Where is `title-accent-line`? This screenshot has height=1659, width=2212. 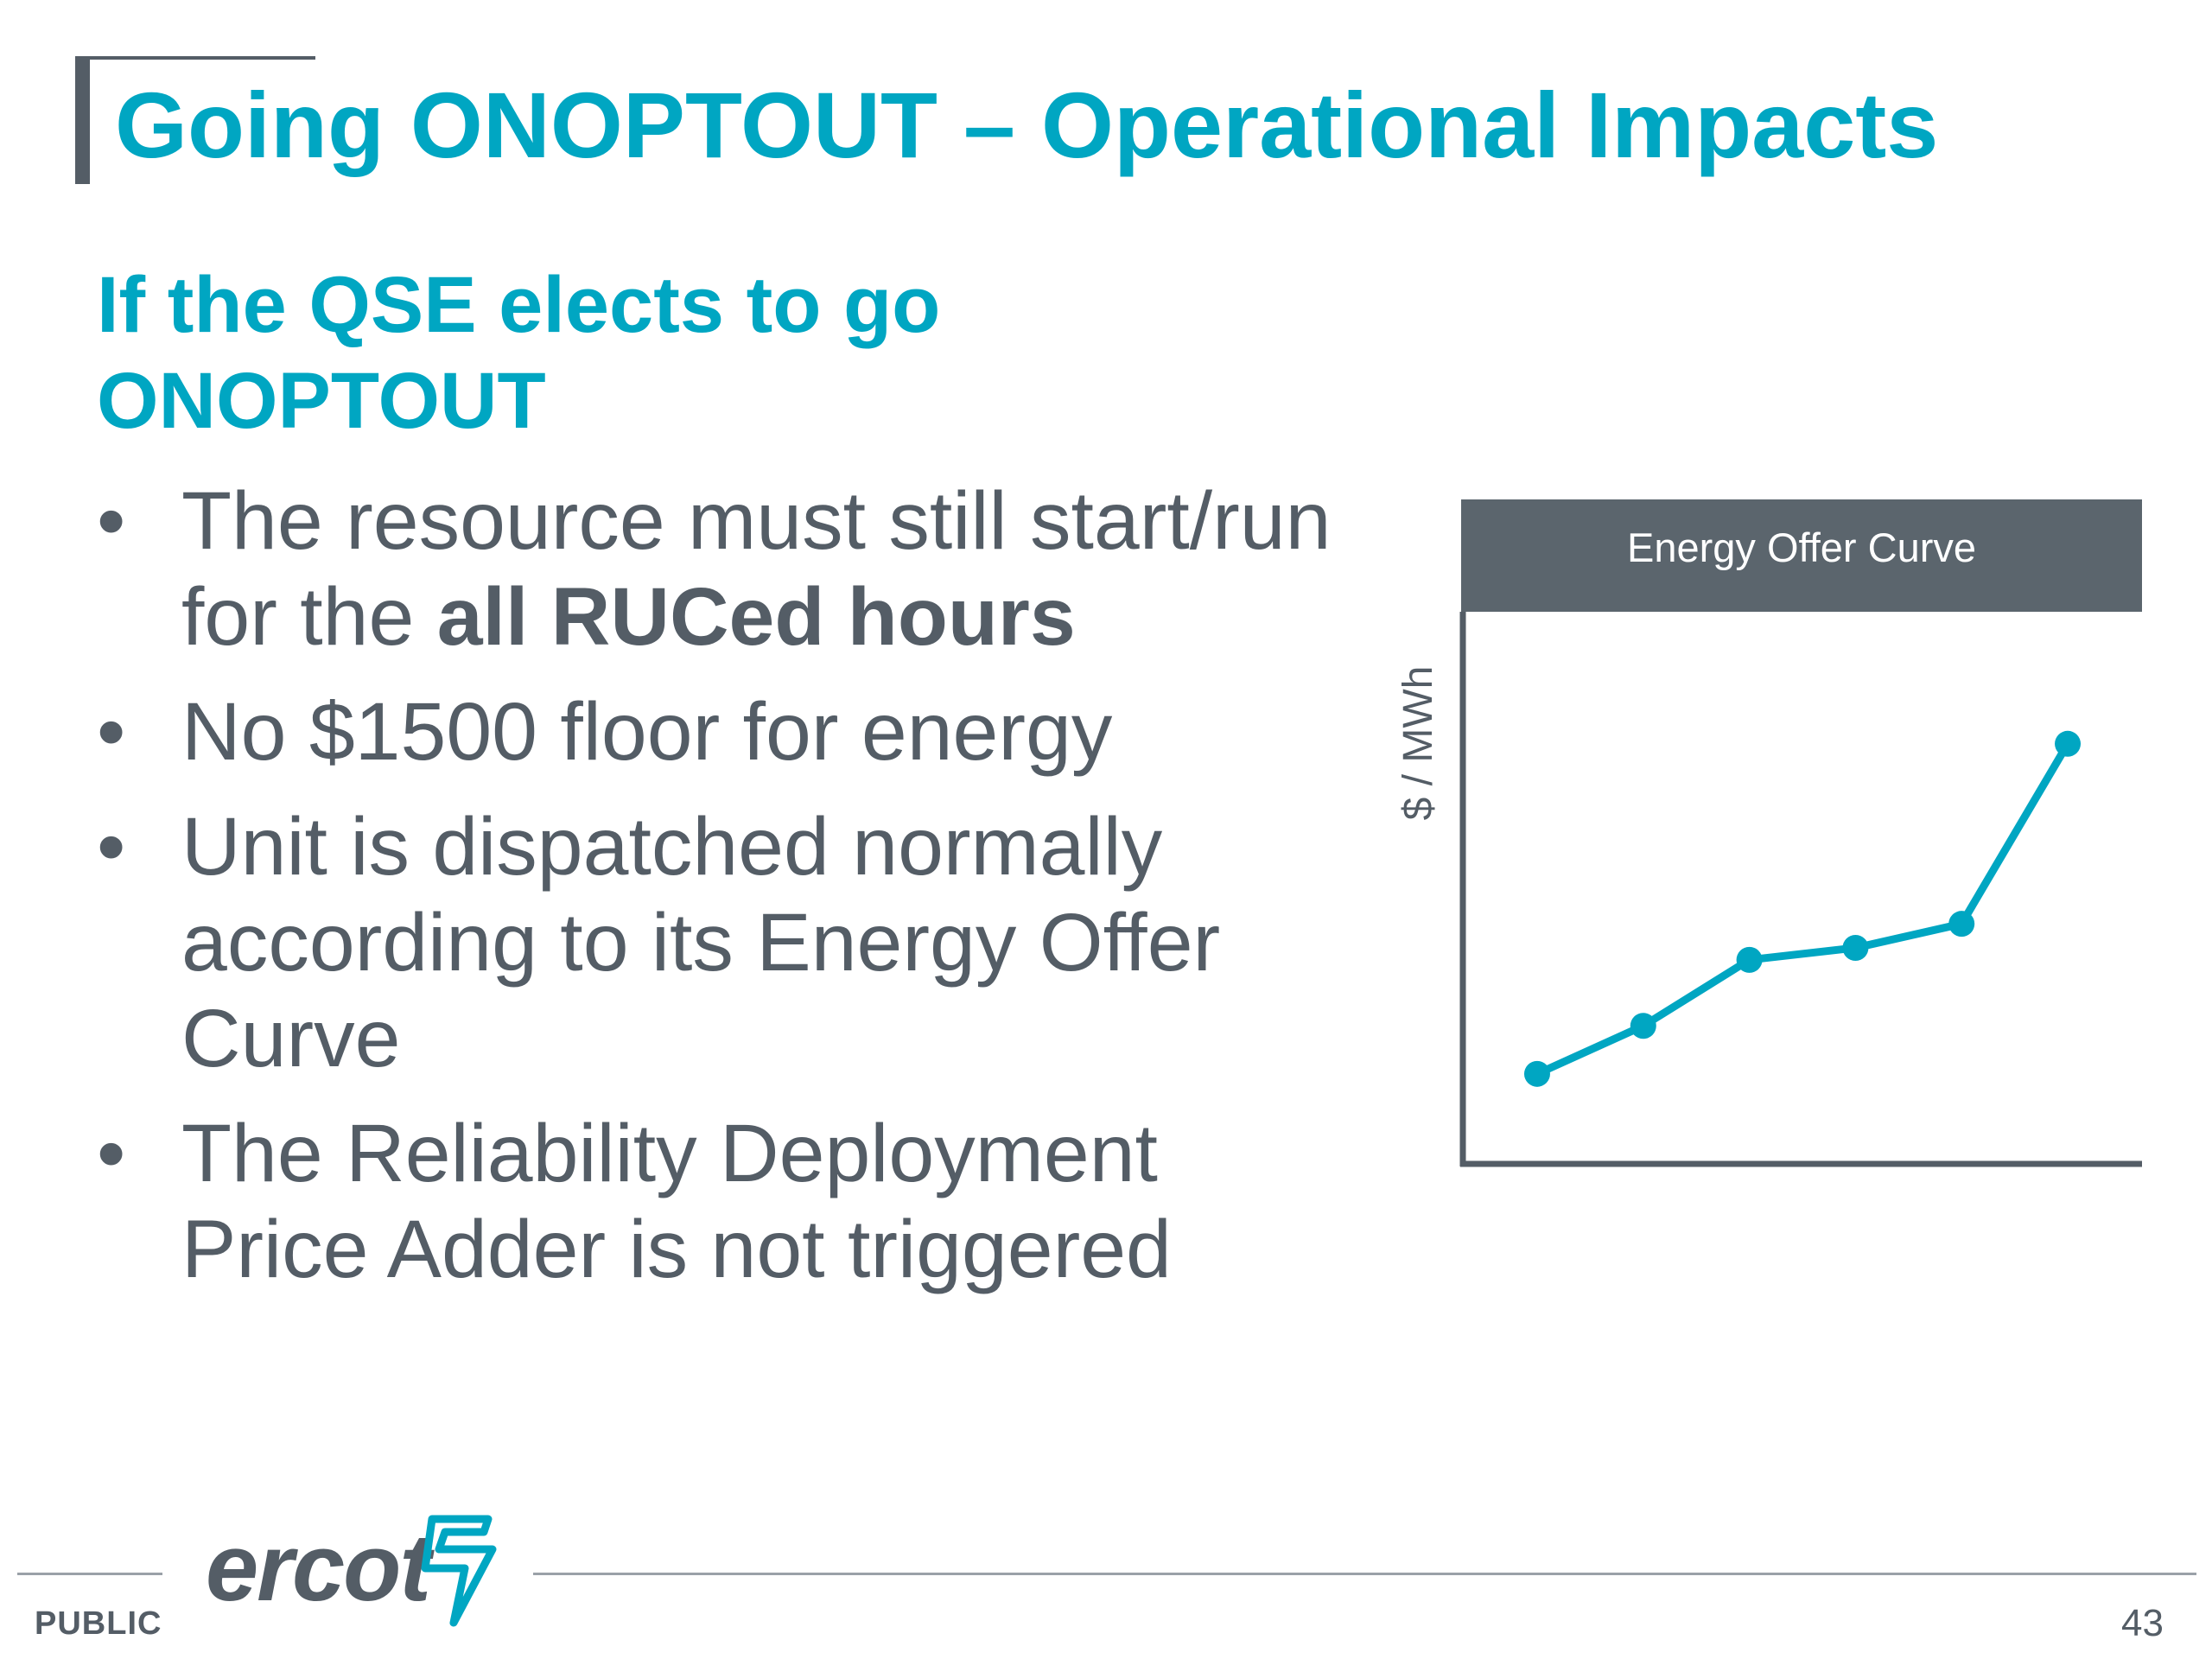
title-accent-line is located at coordinates (195, 58).